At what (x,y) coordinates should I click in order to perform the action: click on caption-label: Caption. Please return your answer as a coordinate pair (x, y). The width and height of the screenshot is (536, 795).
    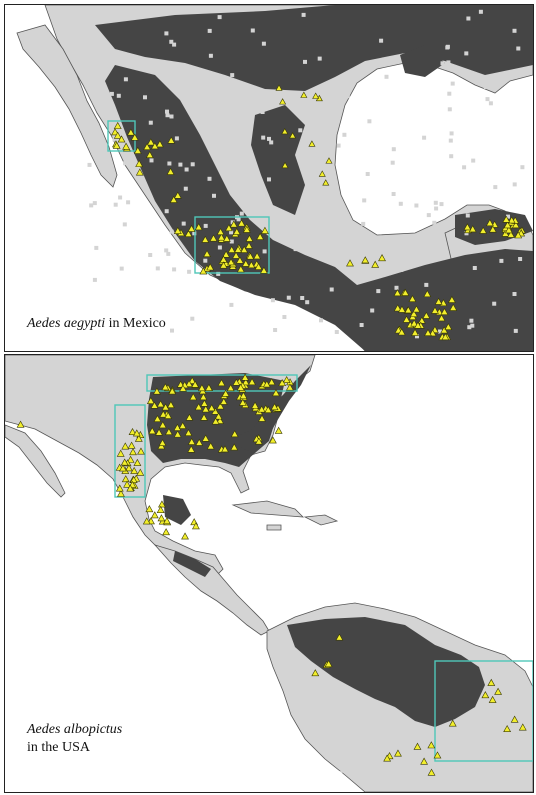
    Looking at the image, I should click on (247, 777).